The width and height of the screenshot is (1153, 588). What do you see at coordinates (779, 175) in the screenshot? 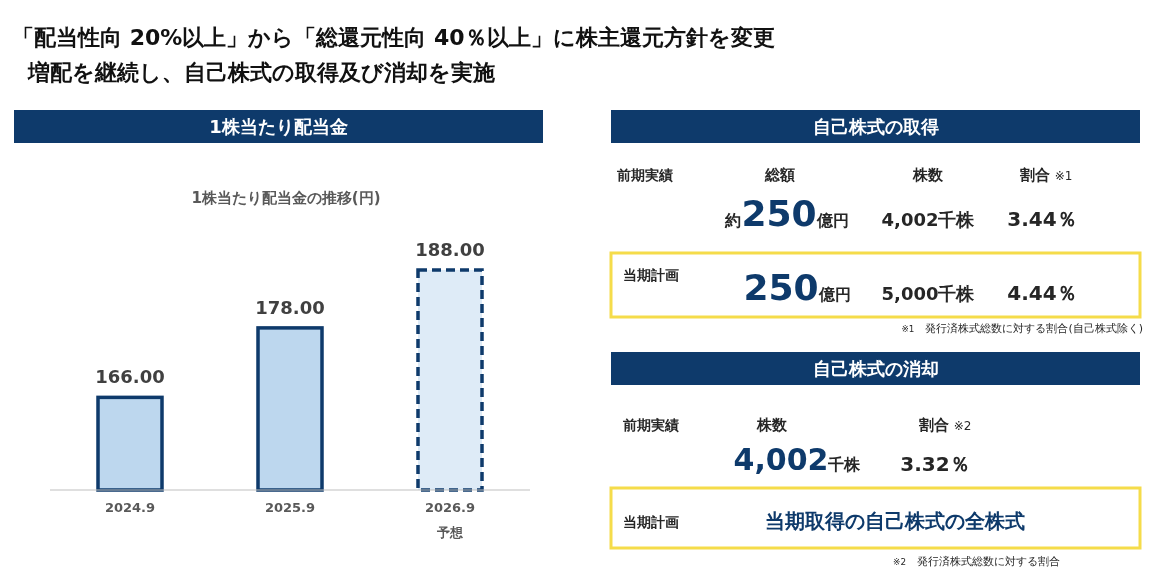
I see `text: 総額` at bounding box center [779, 175].